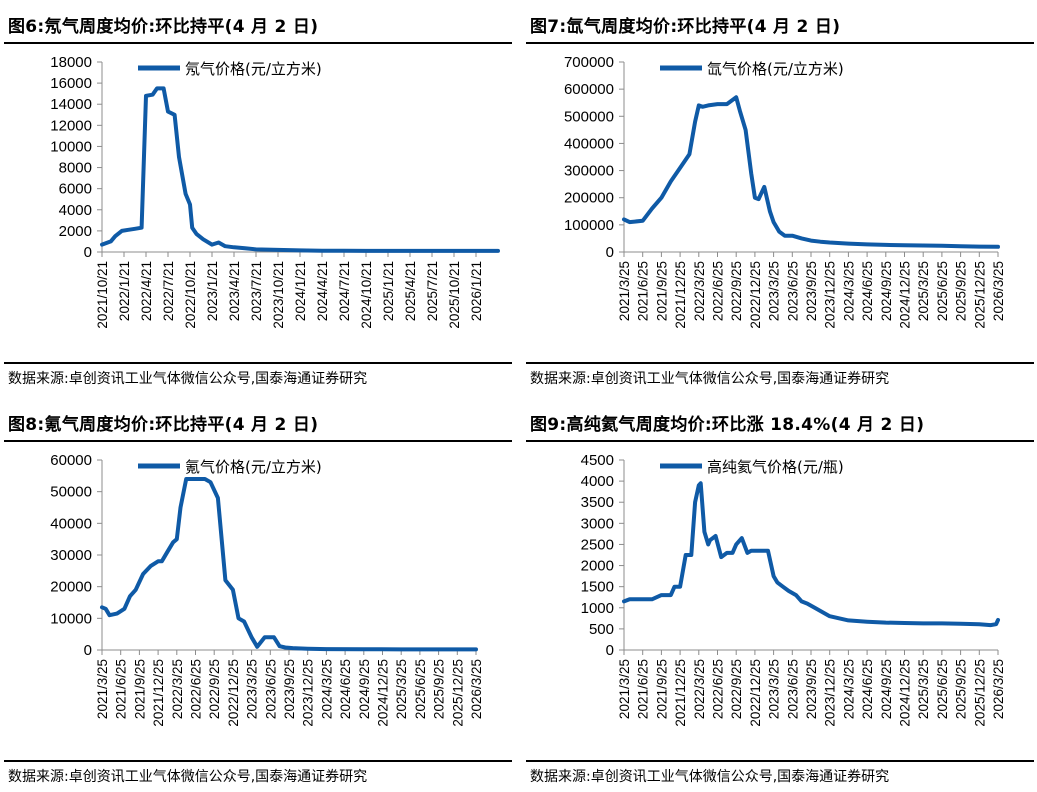 Image resolution: width=1037 pixels, height=792 pixels. I want to click on legend-label: 高纯氦气价格(元/瓶), so click(775, 467).